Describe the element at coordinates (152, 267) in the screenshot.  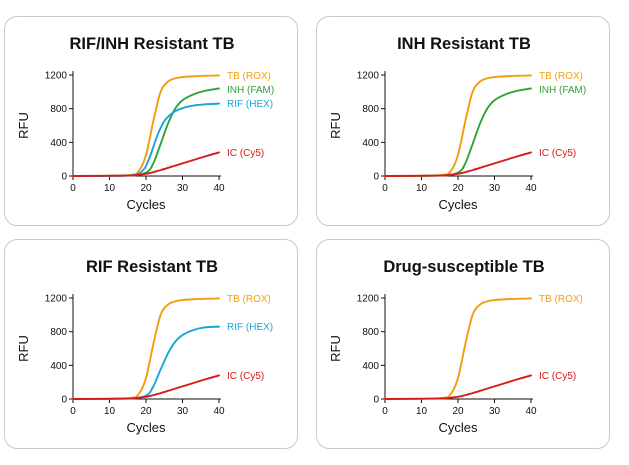
I see `chart-title: RIF Resistant TB` at that location.